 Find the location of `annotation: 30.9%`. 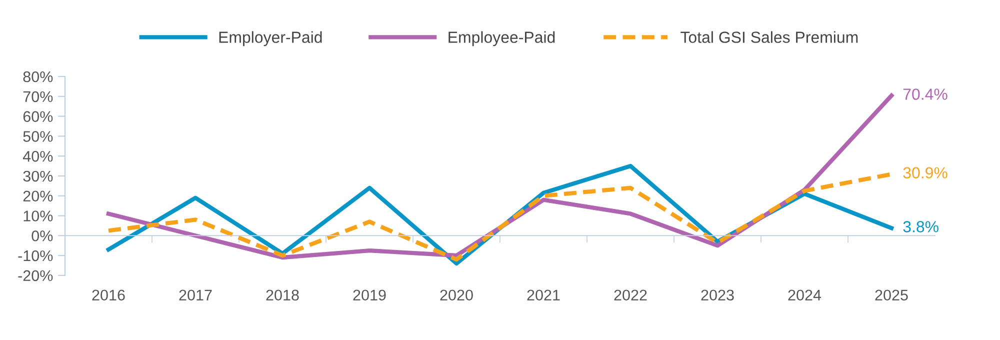

annotation: 30.9% is located at coordinates (925, 172).